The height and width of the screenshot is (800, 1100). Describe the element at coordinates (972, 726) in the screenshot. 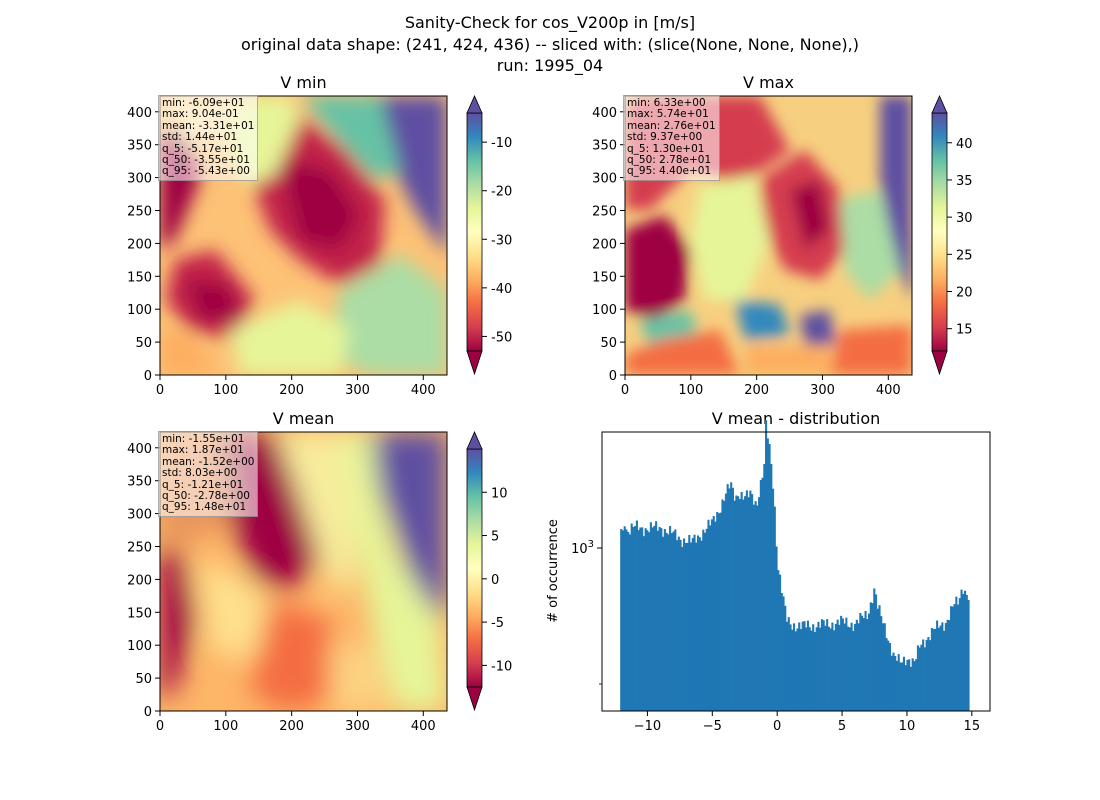

I see `histogram-xtick-label: 15` at that location.